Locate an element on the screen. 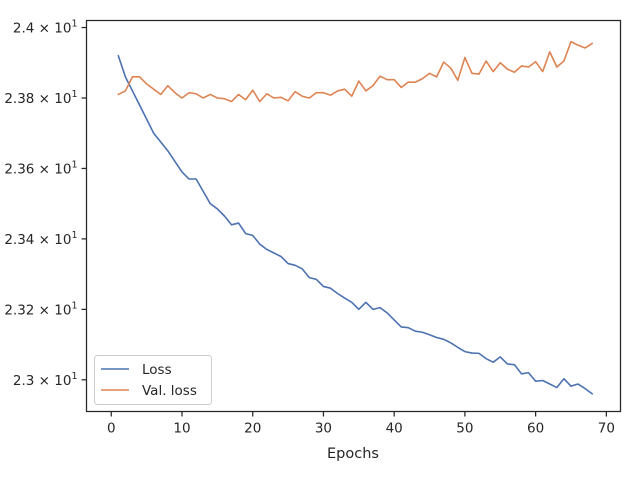  legend: Loss Val. loss is located at coordinates (153, 380).